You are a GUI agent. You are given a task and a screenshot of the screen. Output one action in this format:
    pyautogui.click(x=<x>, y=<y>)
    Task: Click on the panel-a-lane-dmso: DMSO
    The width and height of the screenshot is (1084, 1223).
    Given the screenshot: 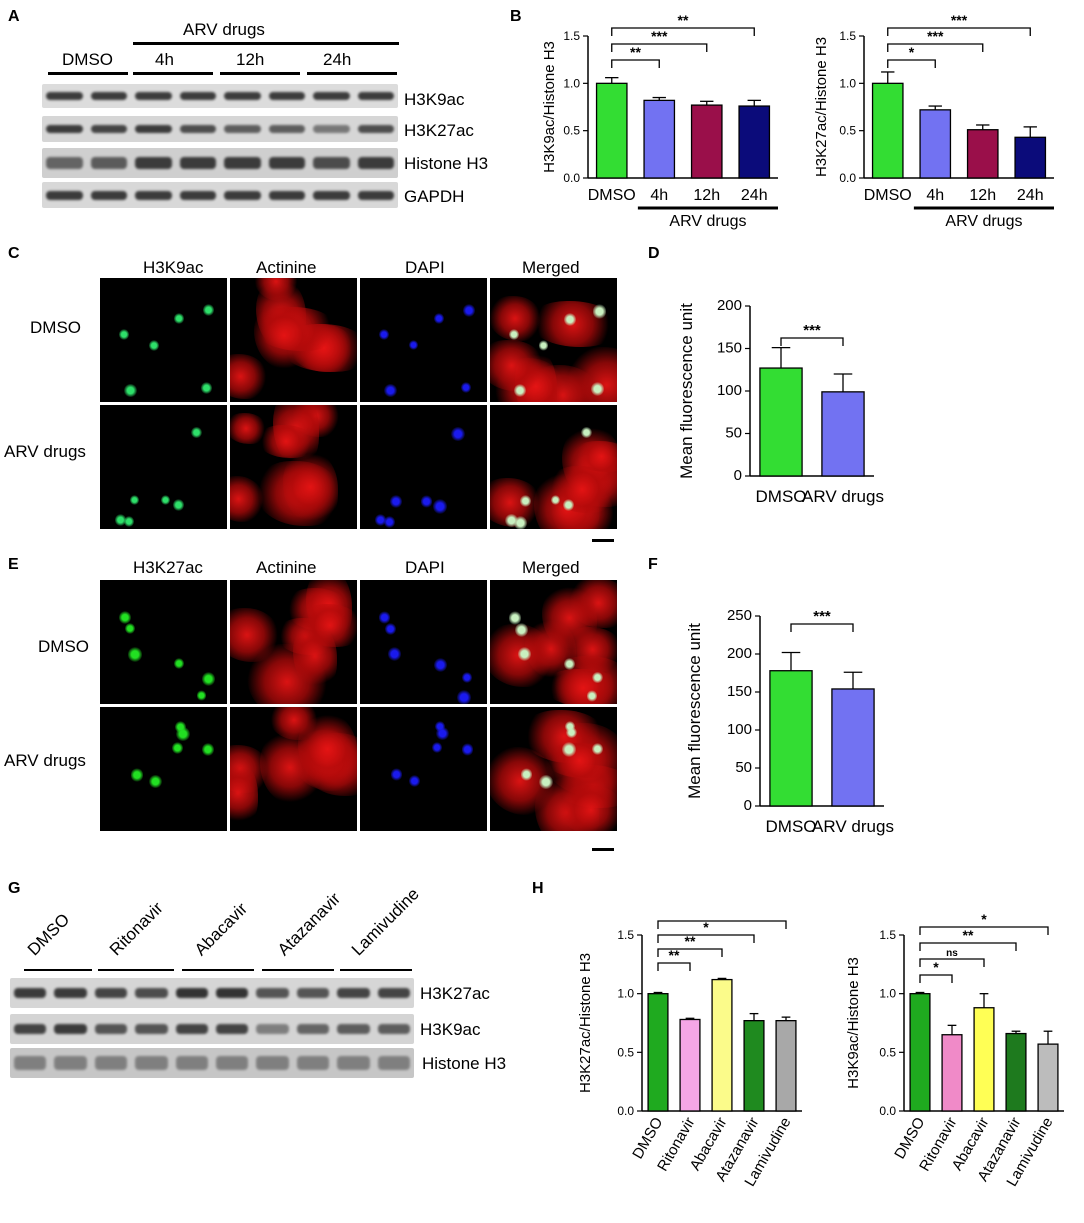 What is the action you would take?
    pyautogui.click(x=87, y=59)
    